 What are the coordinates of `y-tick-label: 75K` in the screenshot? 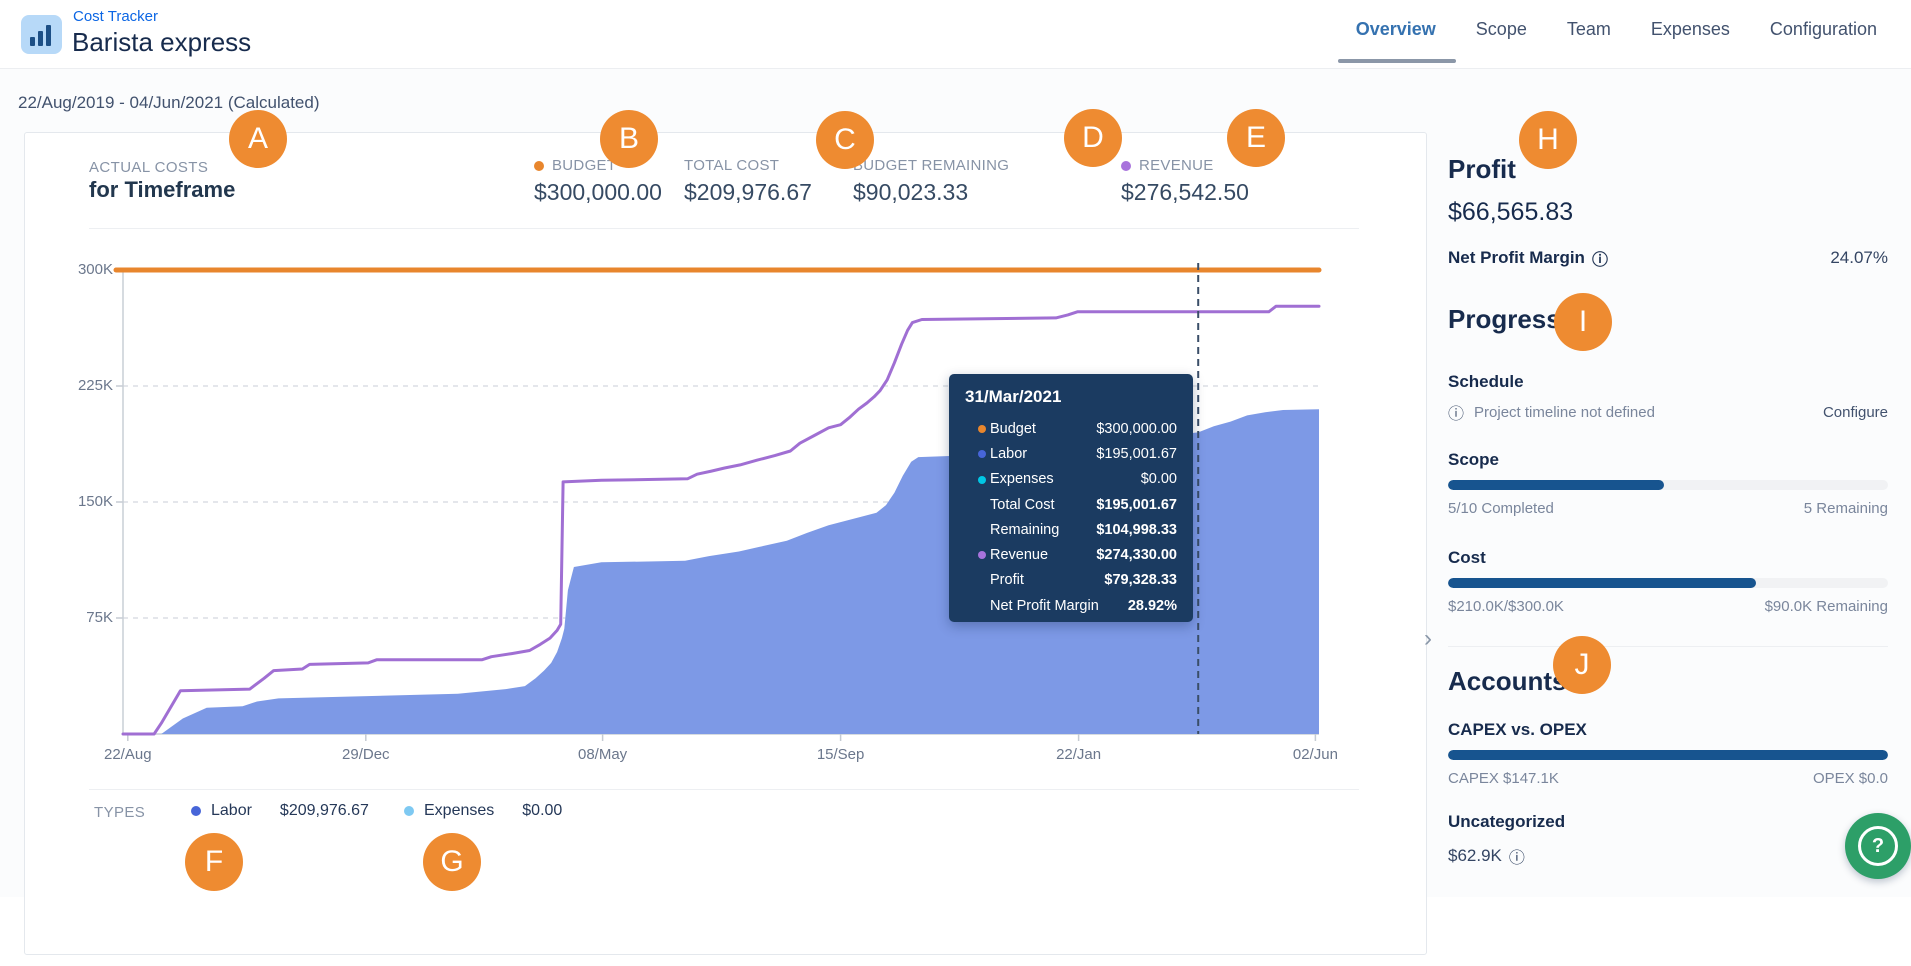 It's located at (99, 617).